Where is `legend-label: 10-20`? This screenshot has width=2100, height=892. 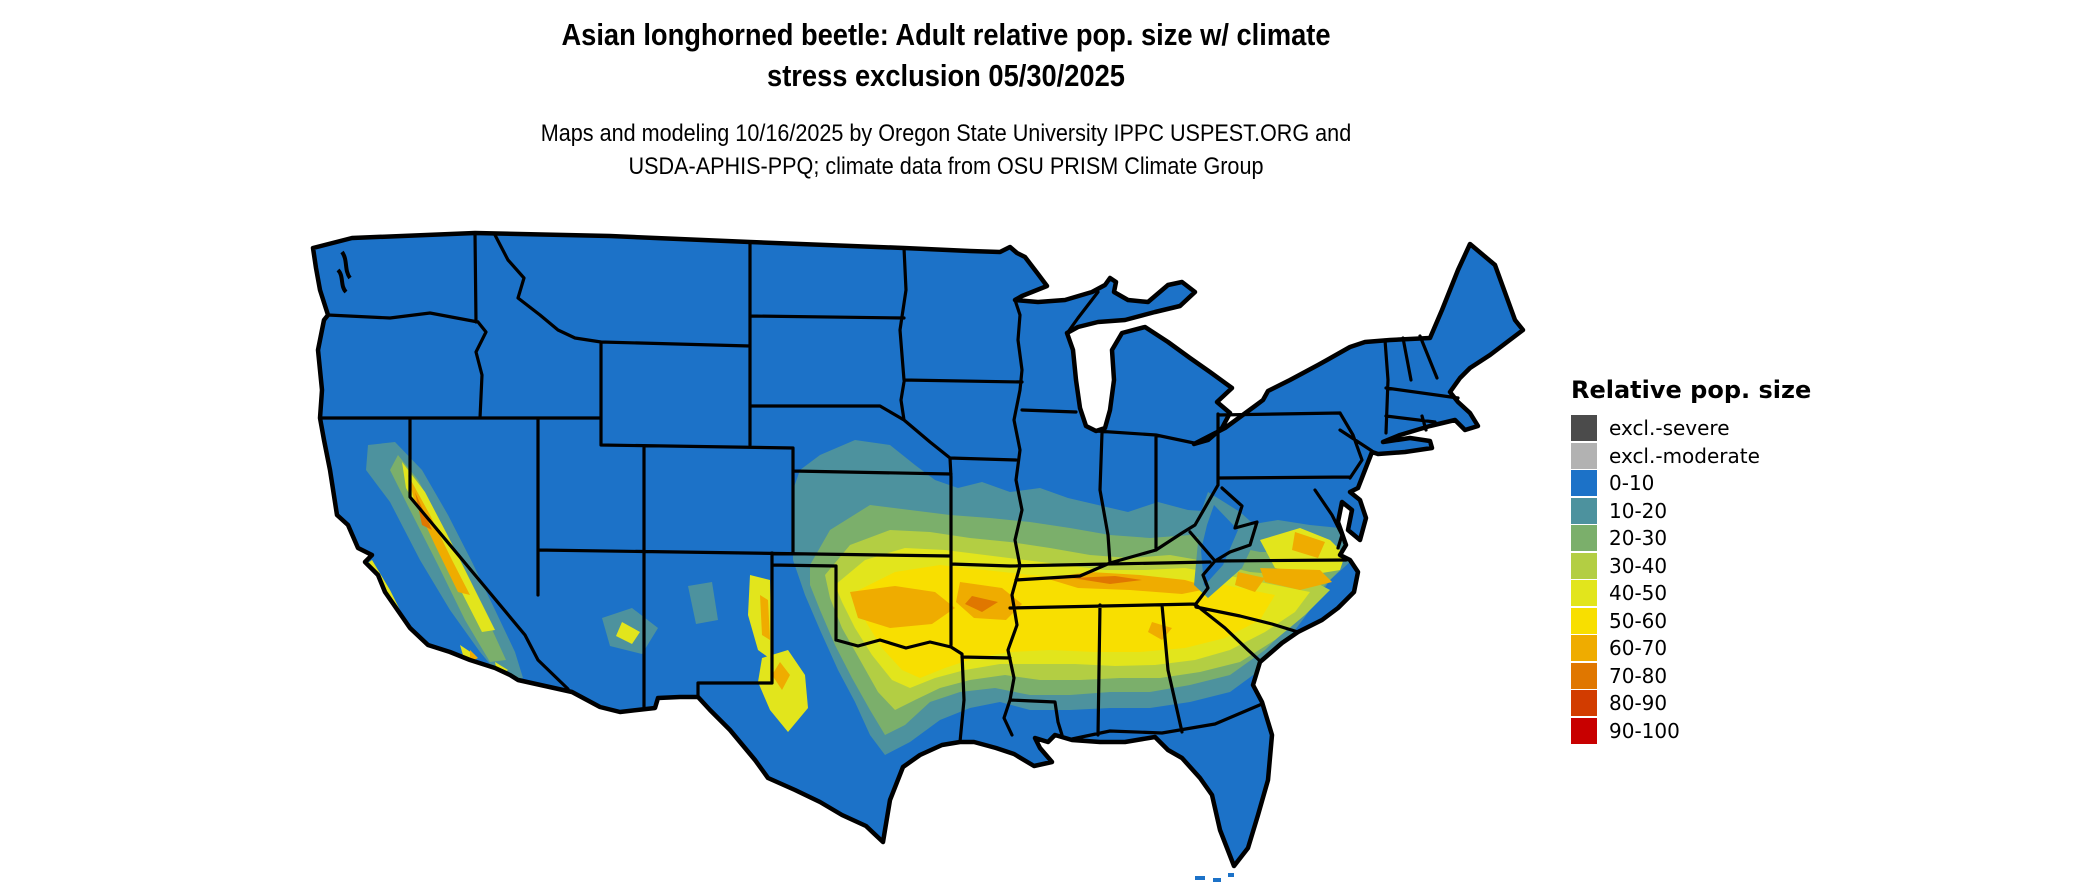 legend-label: 10-20 is located at coordinates (1638, 510).